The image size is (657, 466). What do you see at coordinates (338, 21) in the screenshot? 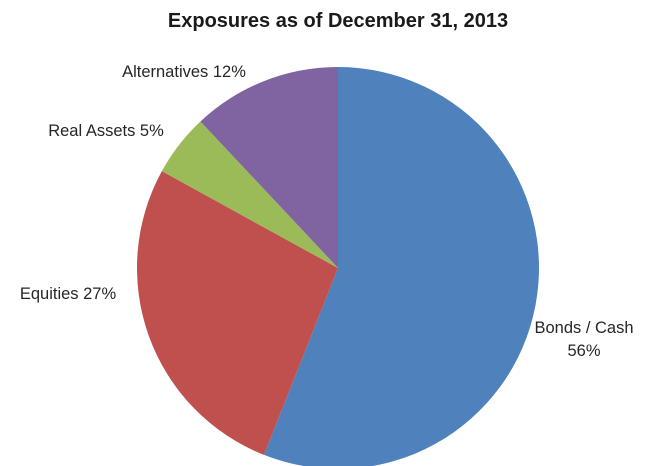
I see `chart-title: Exposures as of December 31, 2013` at bounding box center [338, 21].